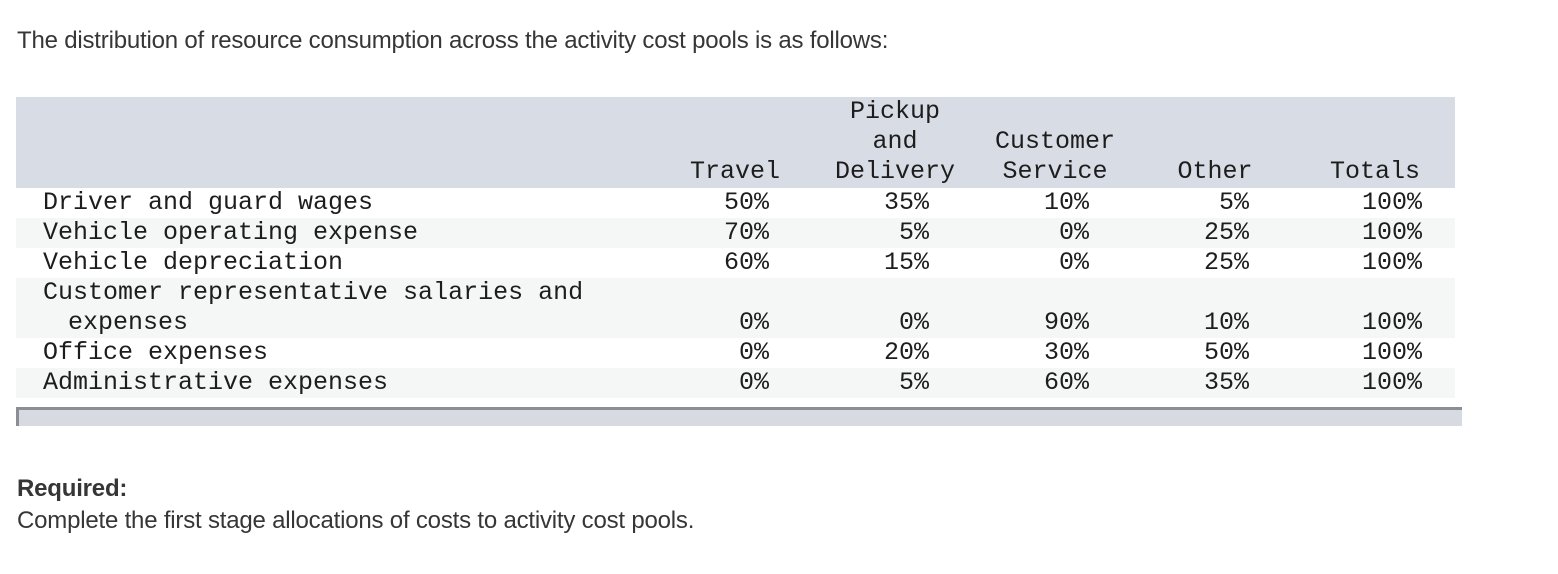 The image size is (1558, 574). What do you see at coordinates (1066, 202) in the screenshot?
I see `cell-customer-service: 10%` at bounding box center [1066, 202].